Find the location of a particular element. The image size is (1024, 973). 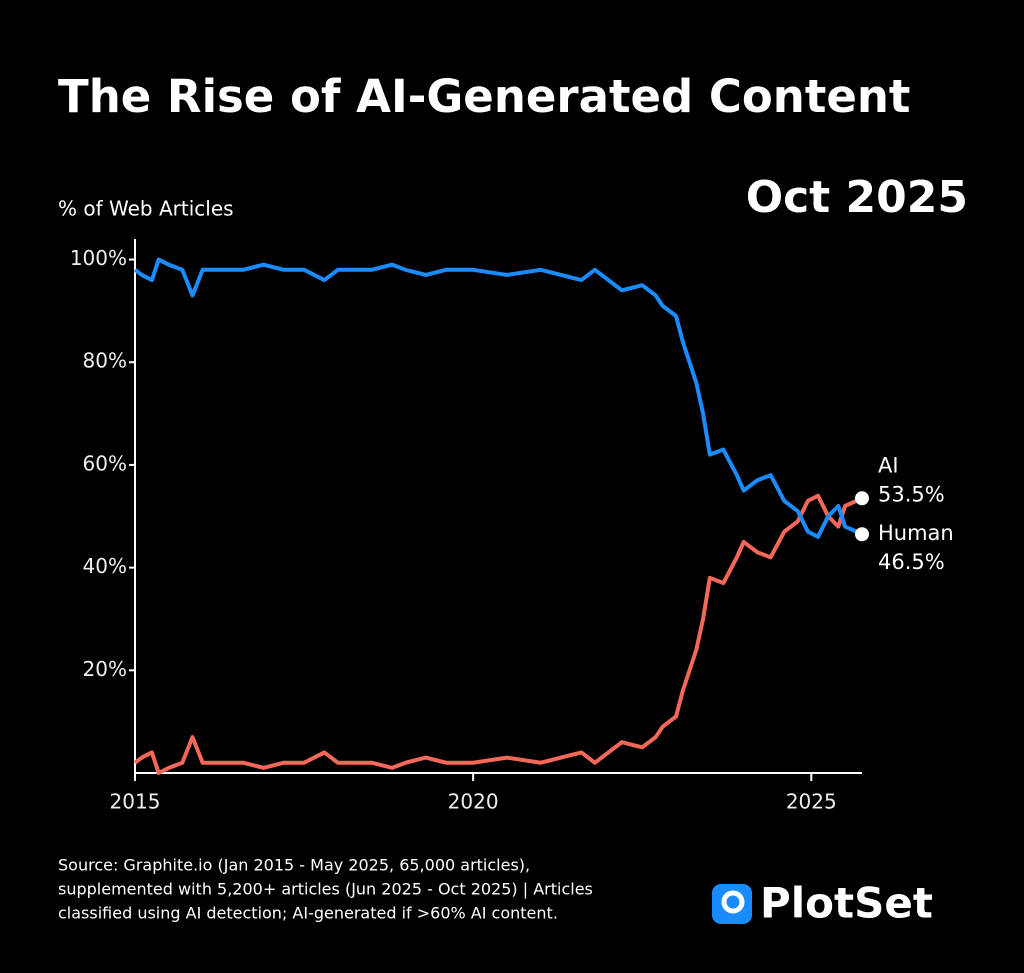

legend-label: AI is located at coordinates (888, 465).